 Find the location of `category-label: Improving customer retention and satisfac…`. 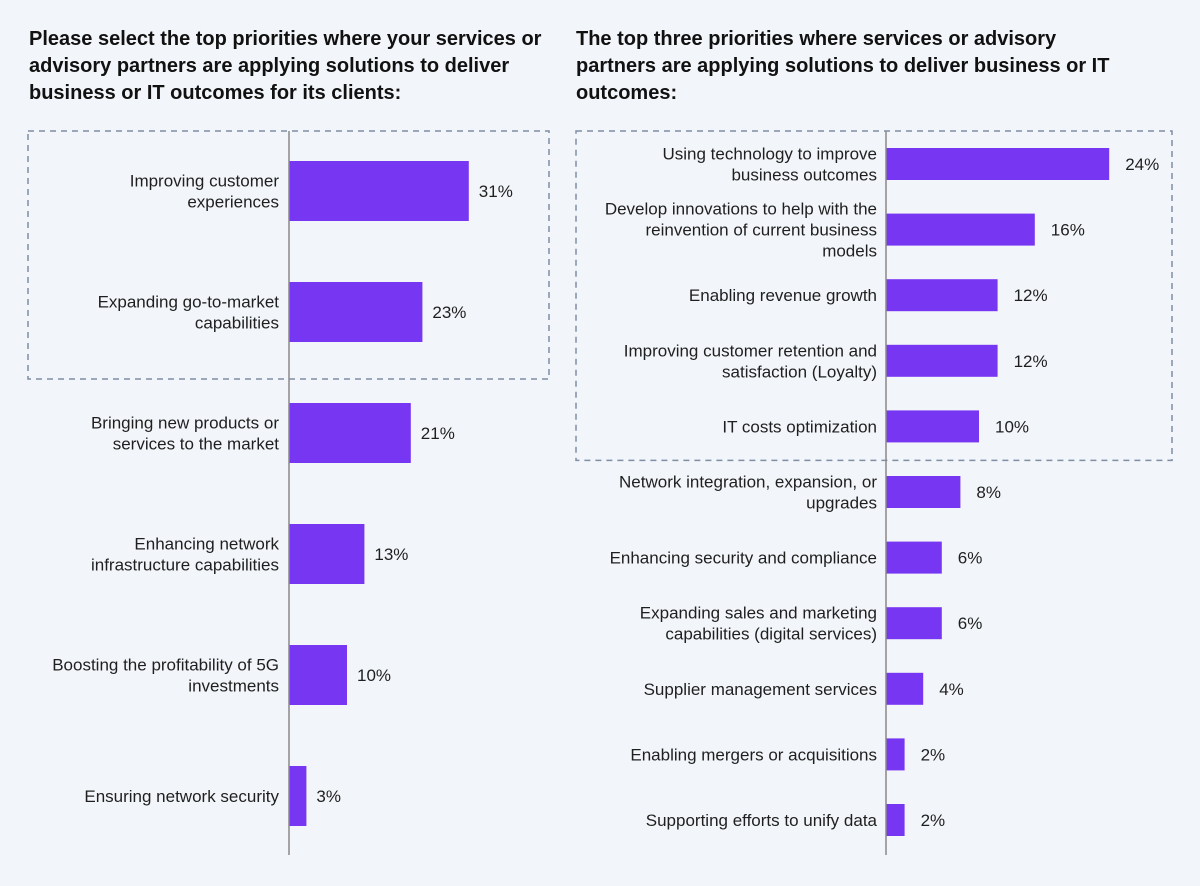

category-label: Improving customer retention and satisfac… is located at coordinates (750, 361).